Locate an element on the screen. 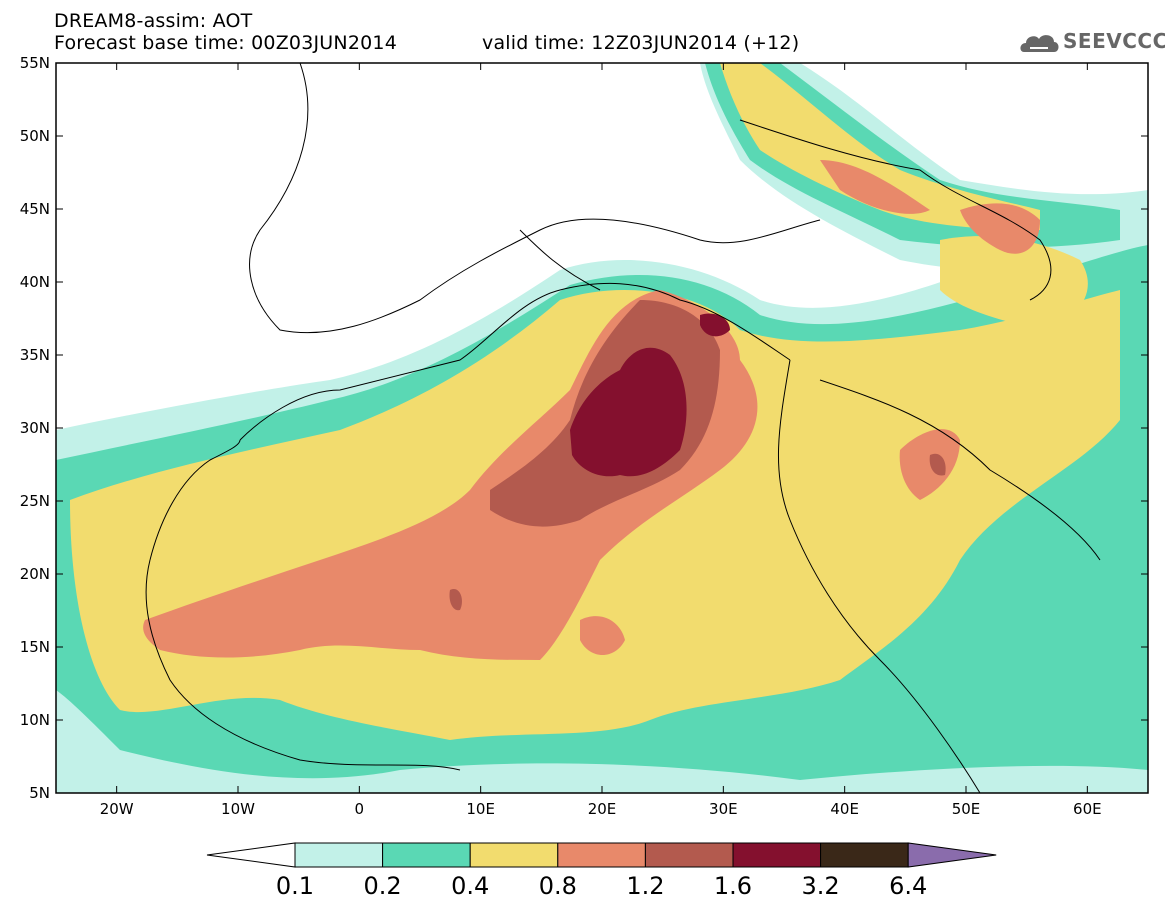 This screenshot has height=905, width=1165. lon-label: 10E is located at coordinates (480, 809).